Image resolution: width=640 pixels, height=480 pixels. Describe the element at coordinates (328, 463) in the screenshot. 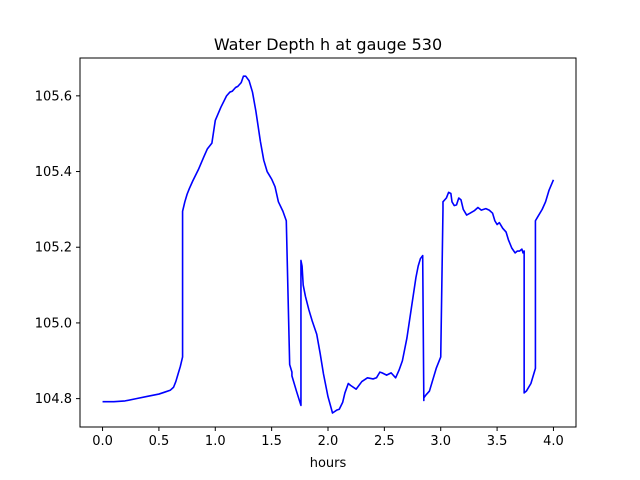

I see `x-axis-label: hours` at that location.